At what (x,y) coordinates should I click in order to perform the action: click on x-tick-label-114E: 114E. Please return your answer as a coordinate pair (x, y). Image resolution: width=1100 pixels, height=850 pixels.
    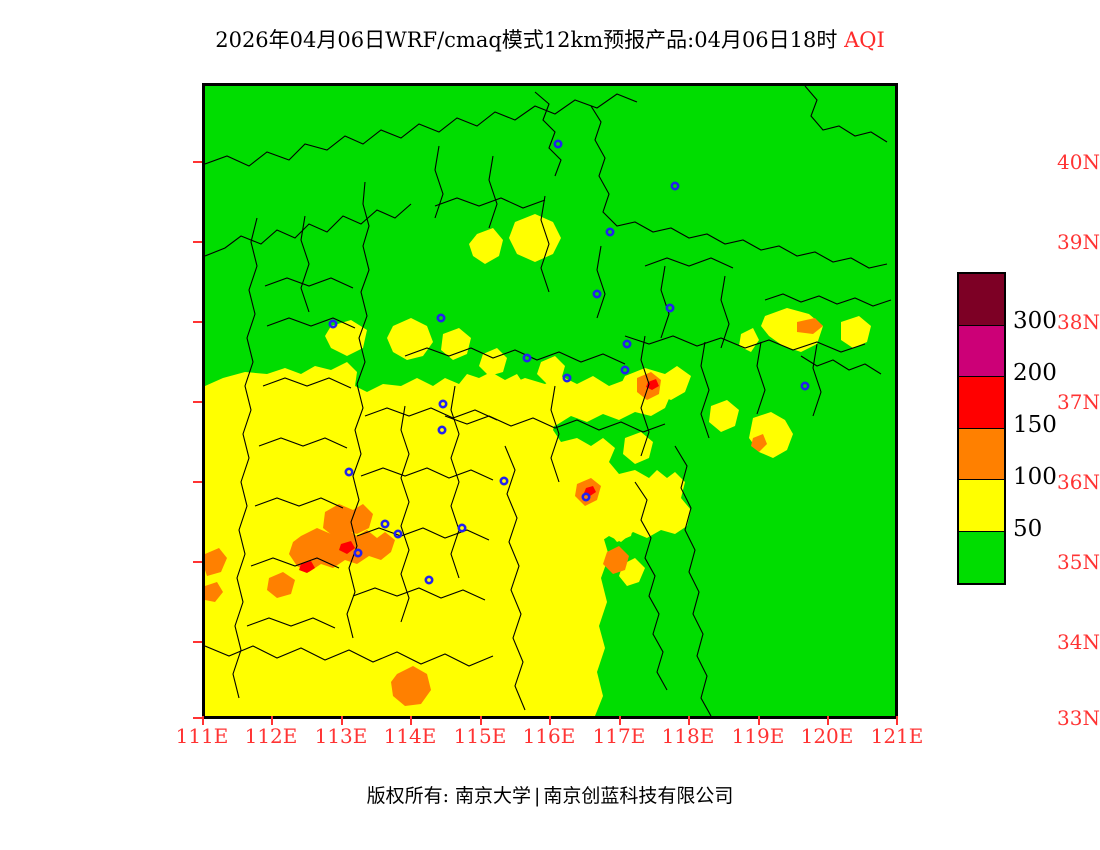
    Looking at the image, I should click on (410, 736).